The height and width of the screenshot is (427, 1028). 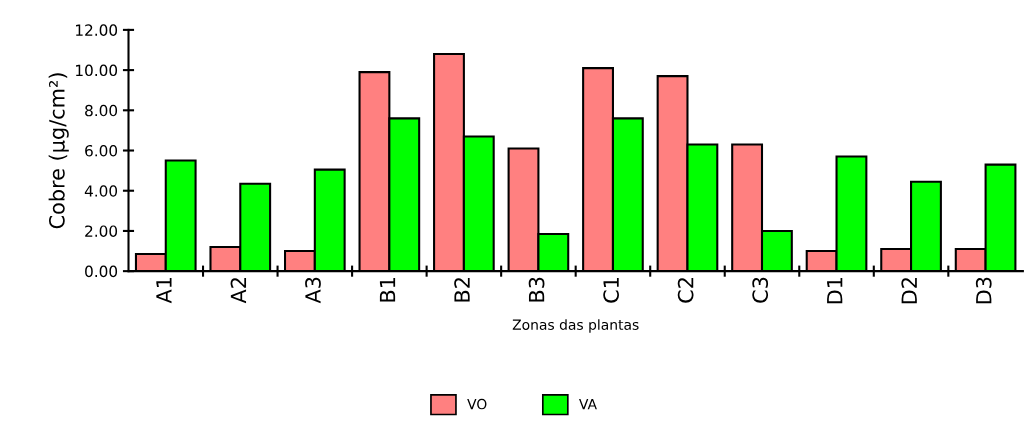 I want to click on y-tick-label: 4.00, so click(x=101, y=191).